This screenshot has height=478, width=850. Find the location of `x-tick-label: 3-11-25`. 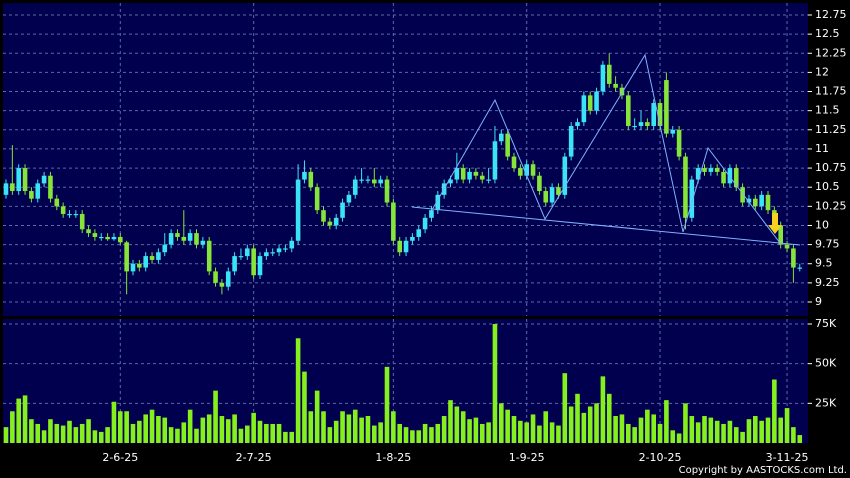

x-tick-label: 3-11-25 is located at coordinates (787, 457).